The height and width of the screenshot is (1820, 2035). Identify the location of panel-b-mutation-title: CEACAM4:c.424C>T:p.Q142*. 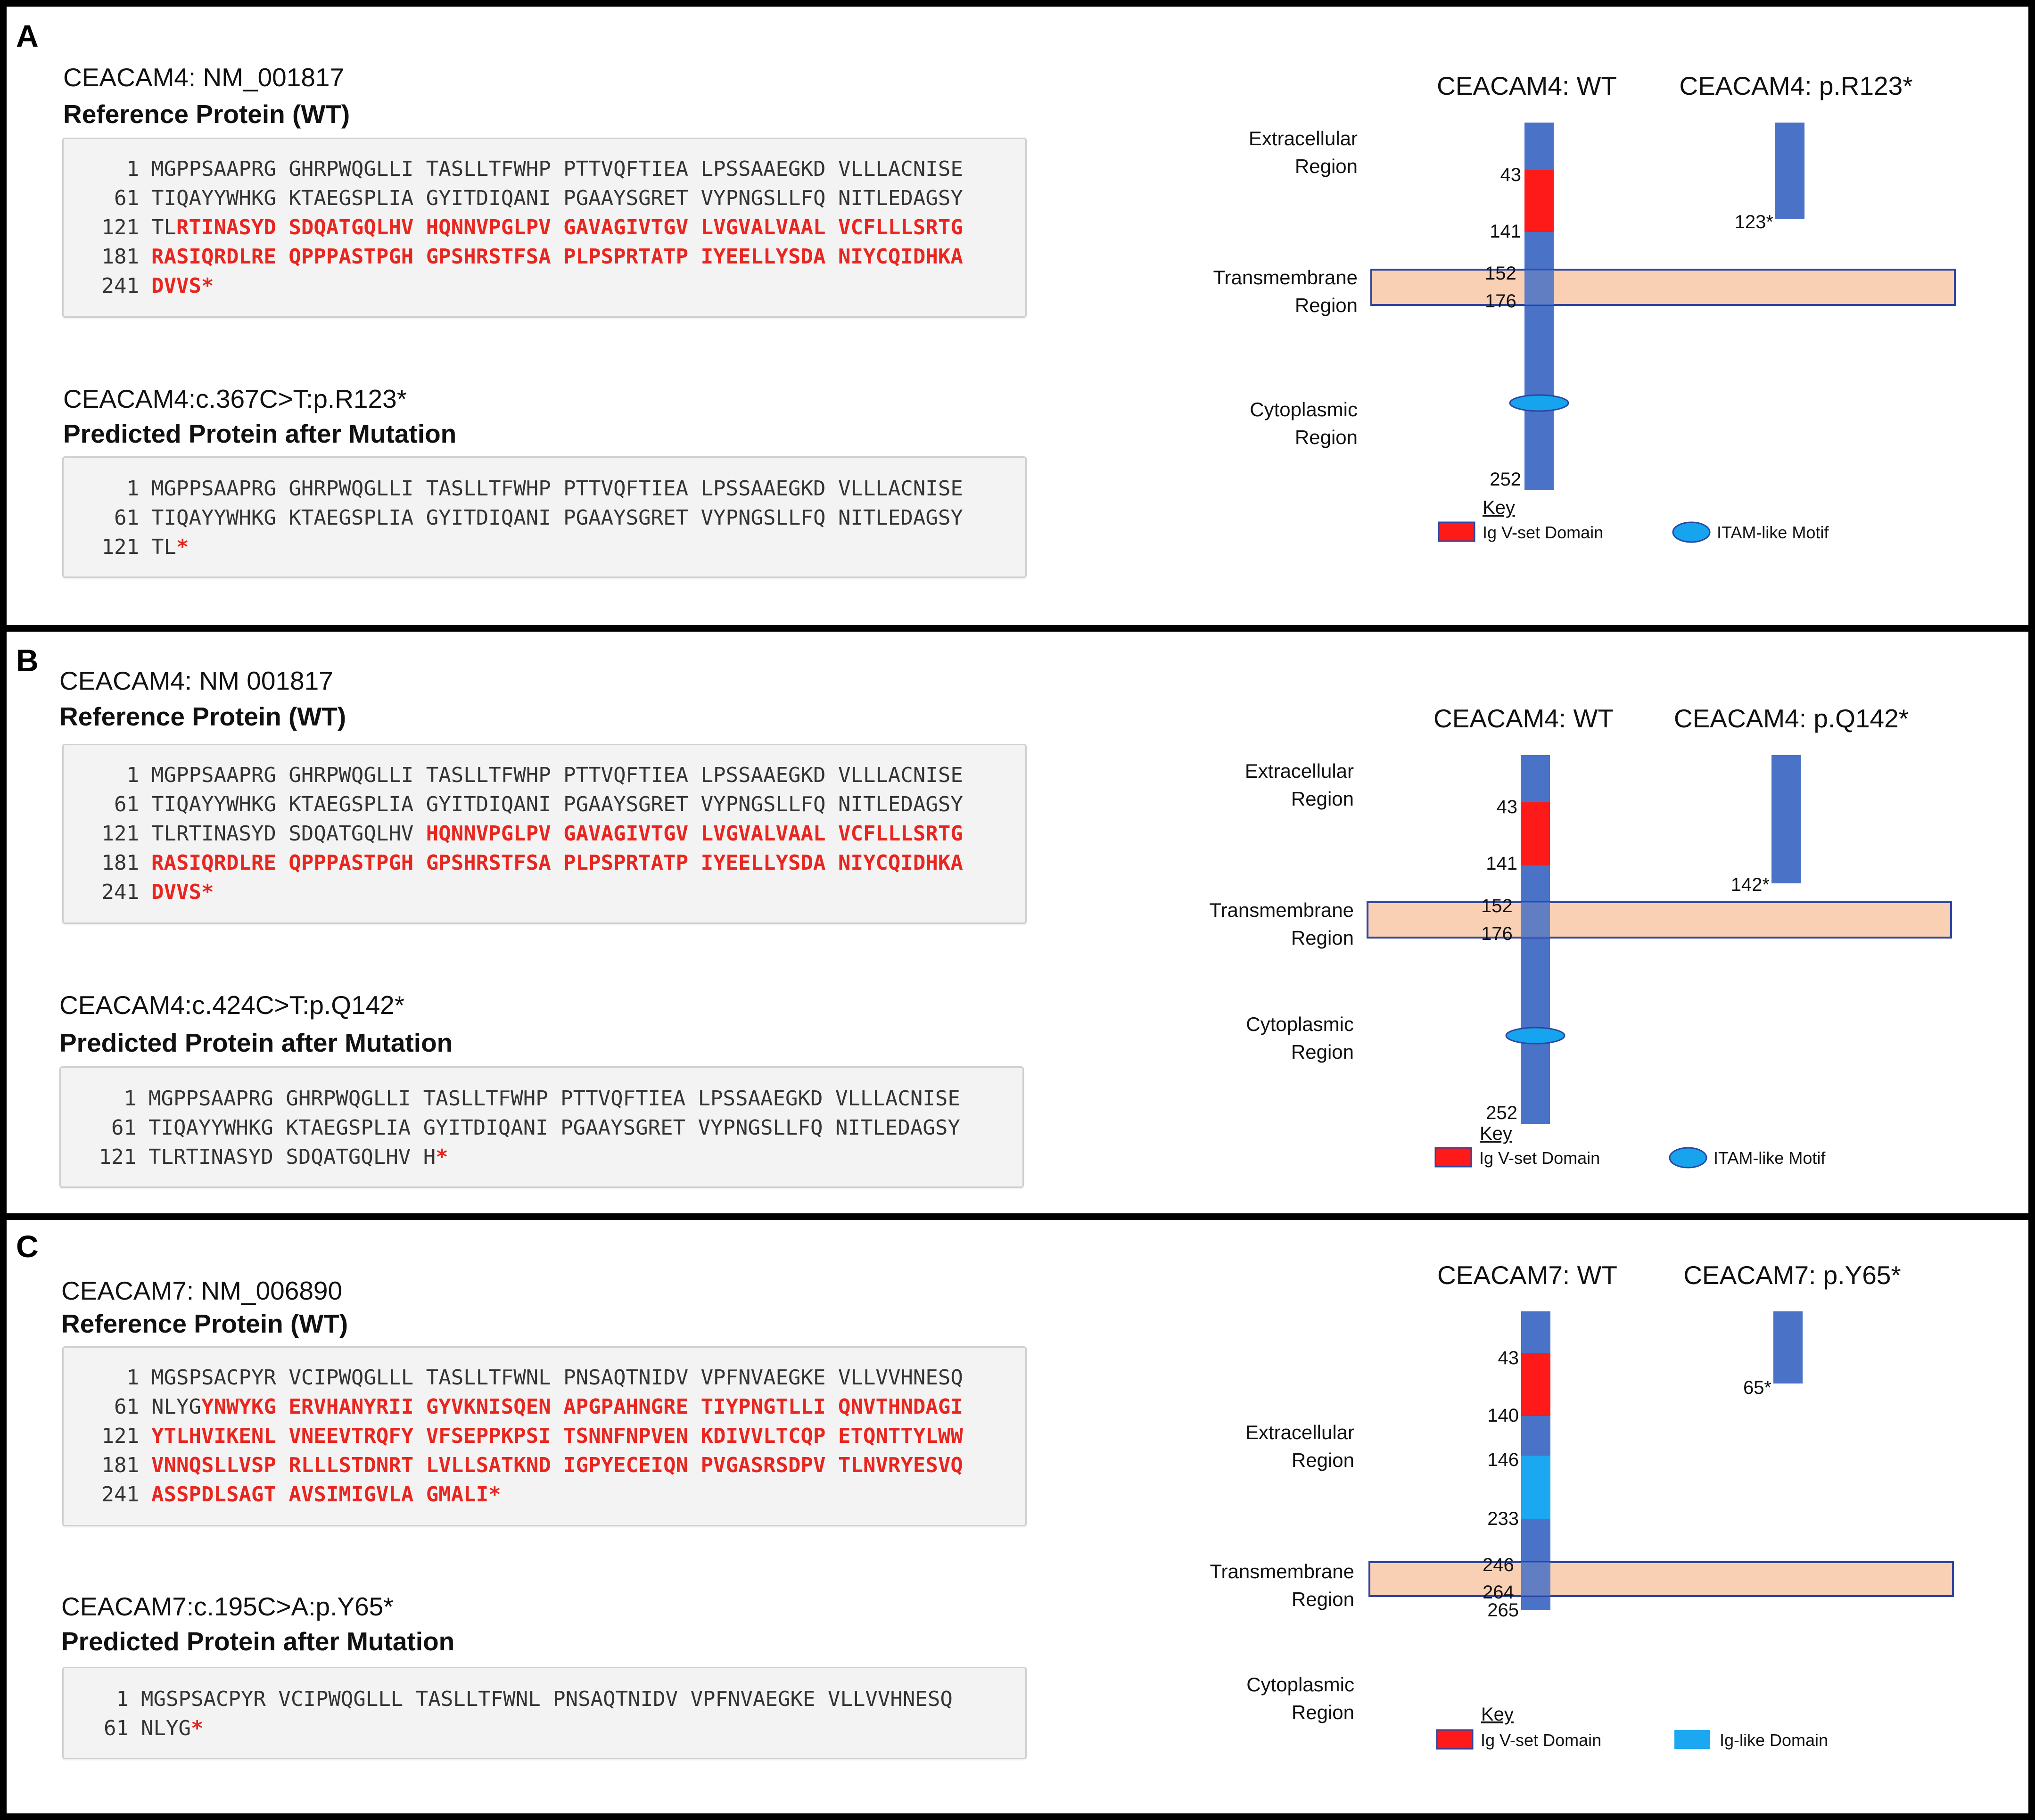
(232, 1005).